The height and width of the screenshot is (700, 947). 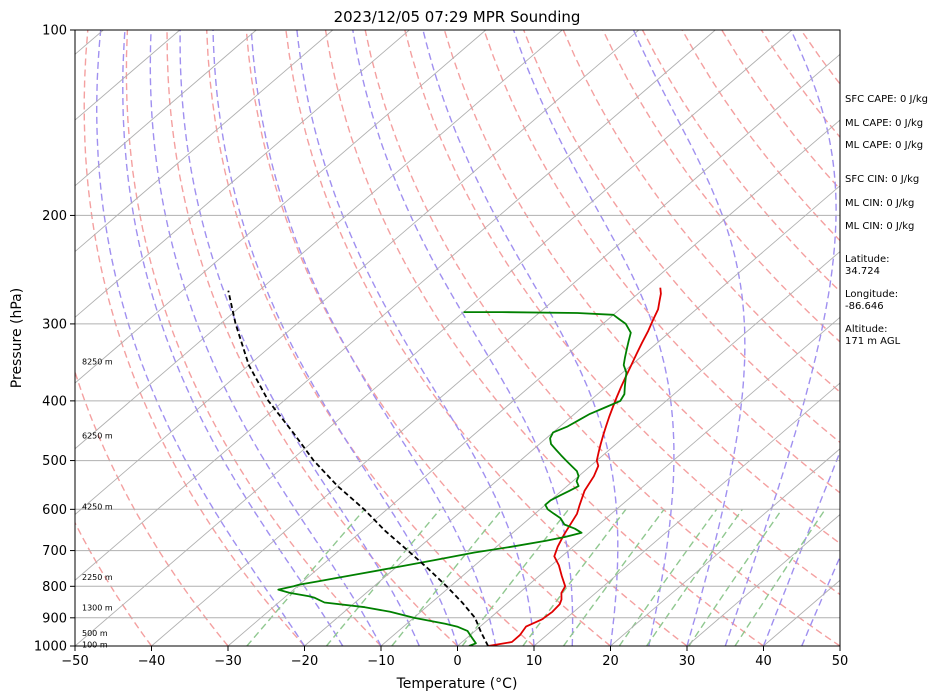 I want to click on y-tick-label: 900, so click(x=54, y=618).